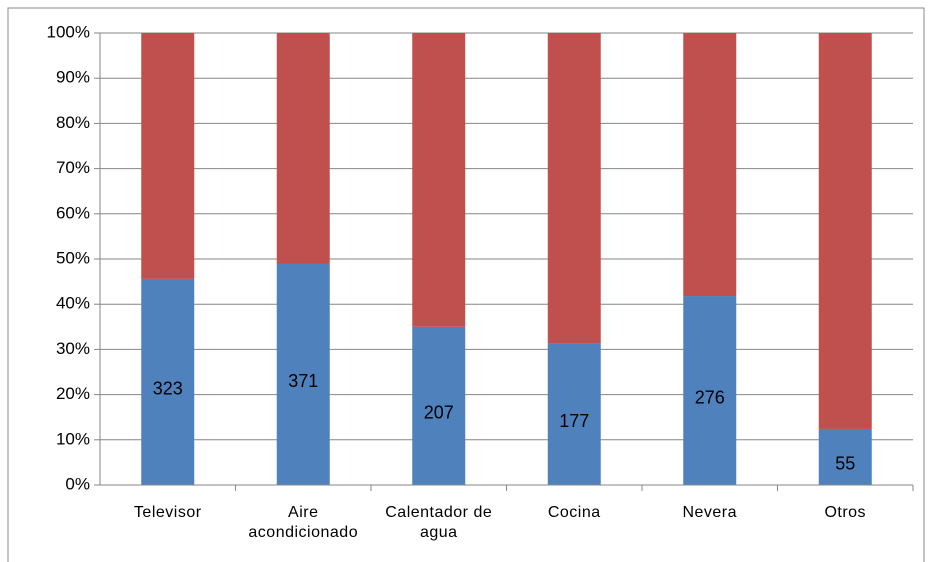 The width and height of the screenshot is (930, 562). Describe the element at coordinates (845, 512) in the screenshot. I see `x-tick-label: Otros` at that location.